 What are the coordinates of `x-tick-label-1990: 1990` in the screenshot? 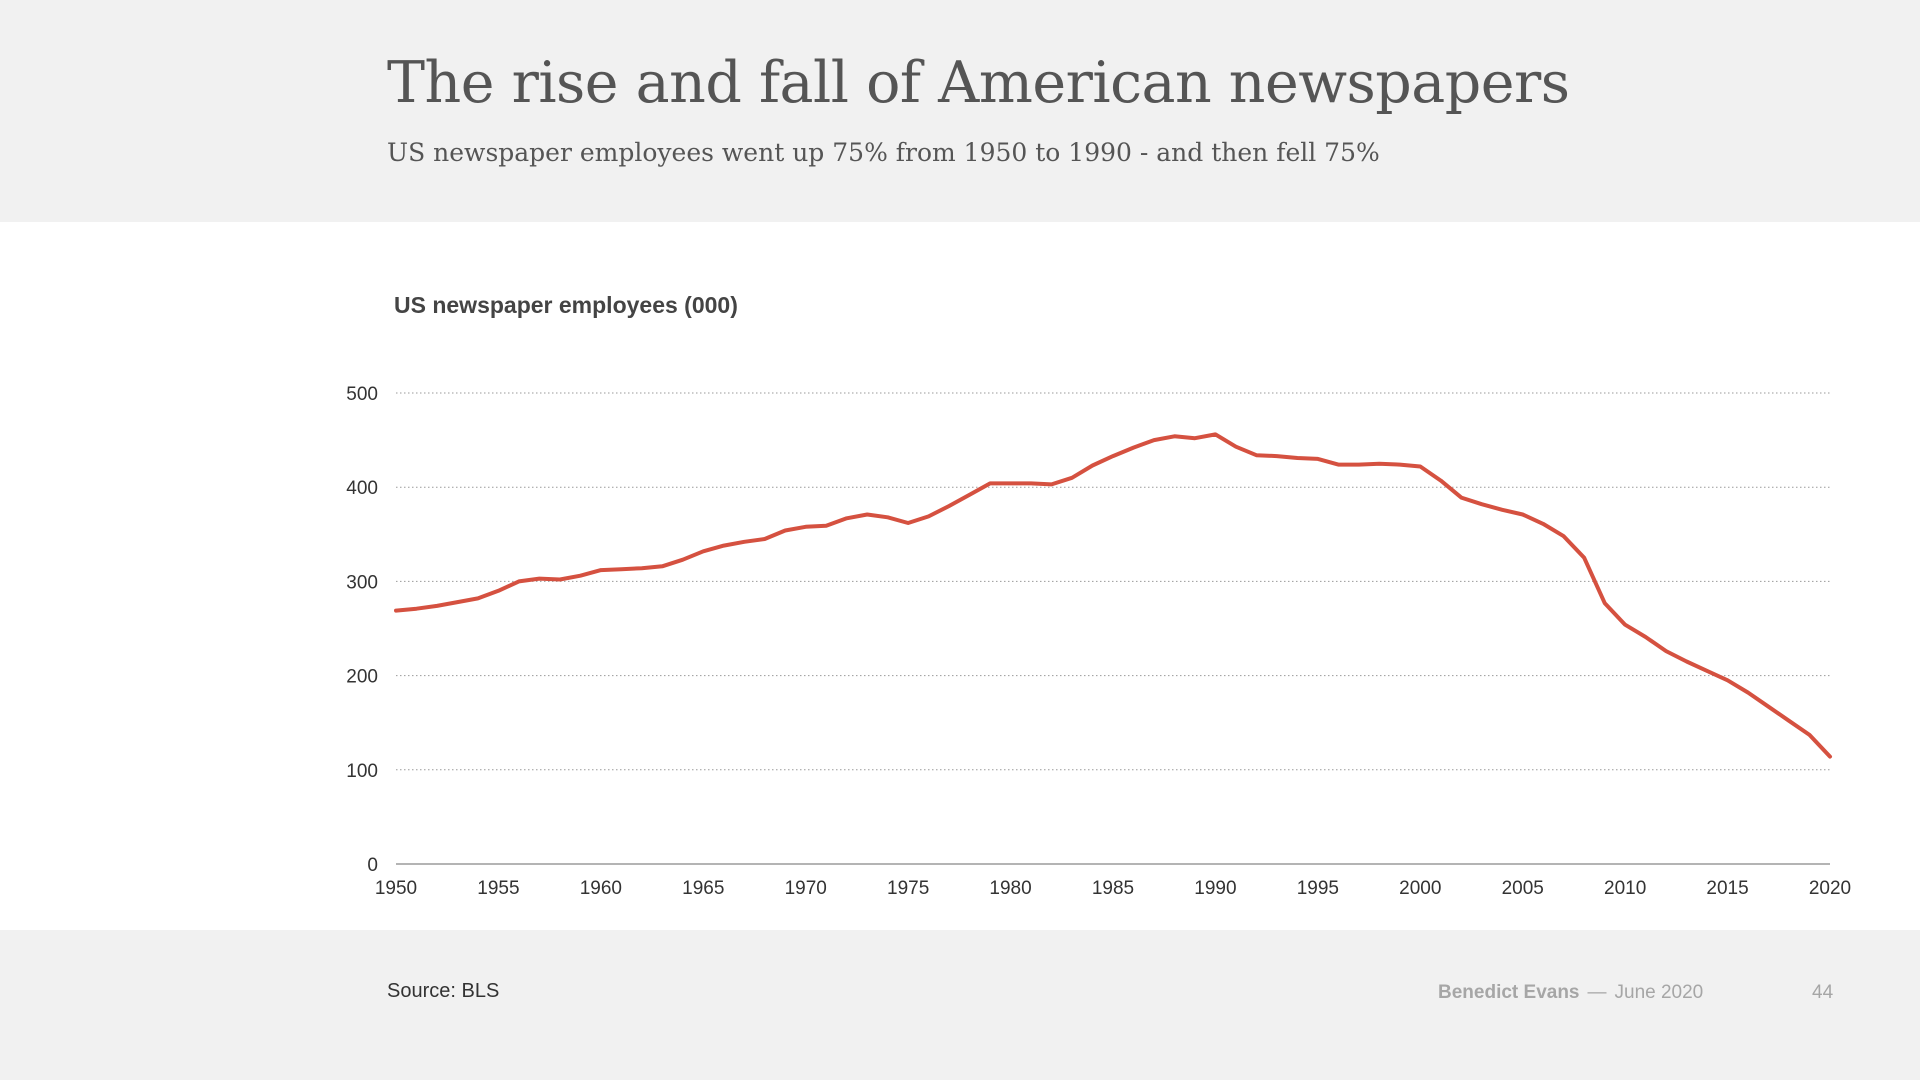 It's located at (1215, 888).